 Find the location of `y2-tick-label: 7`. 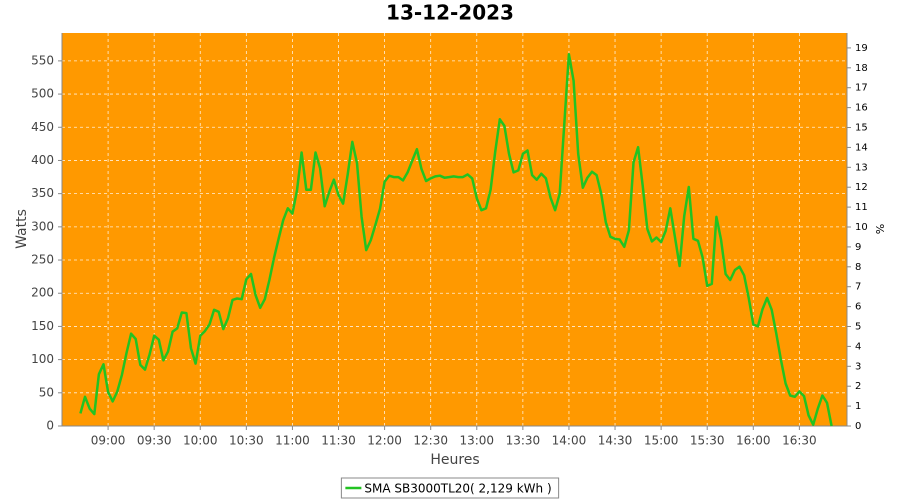

y2-tick-label: 7 is located at coordinates (858, 287).